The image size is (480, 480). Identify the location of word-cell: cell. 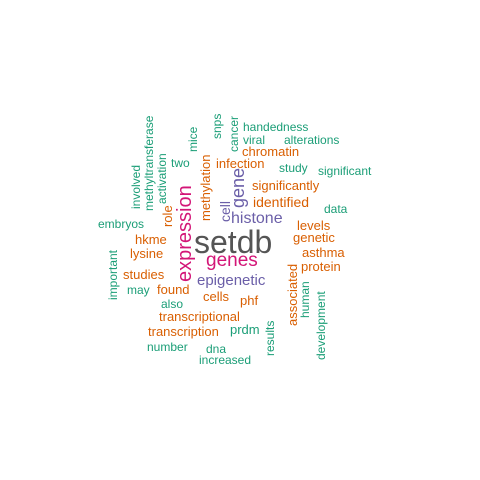
(225, 211).